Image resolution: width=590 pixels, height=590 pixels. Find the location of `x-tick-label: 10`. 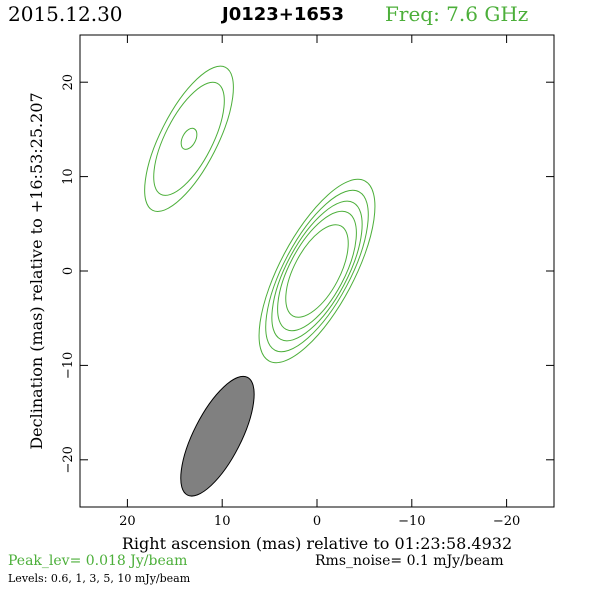

x-tick-label: 10 is located at coordinates (222, 521).